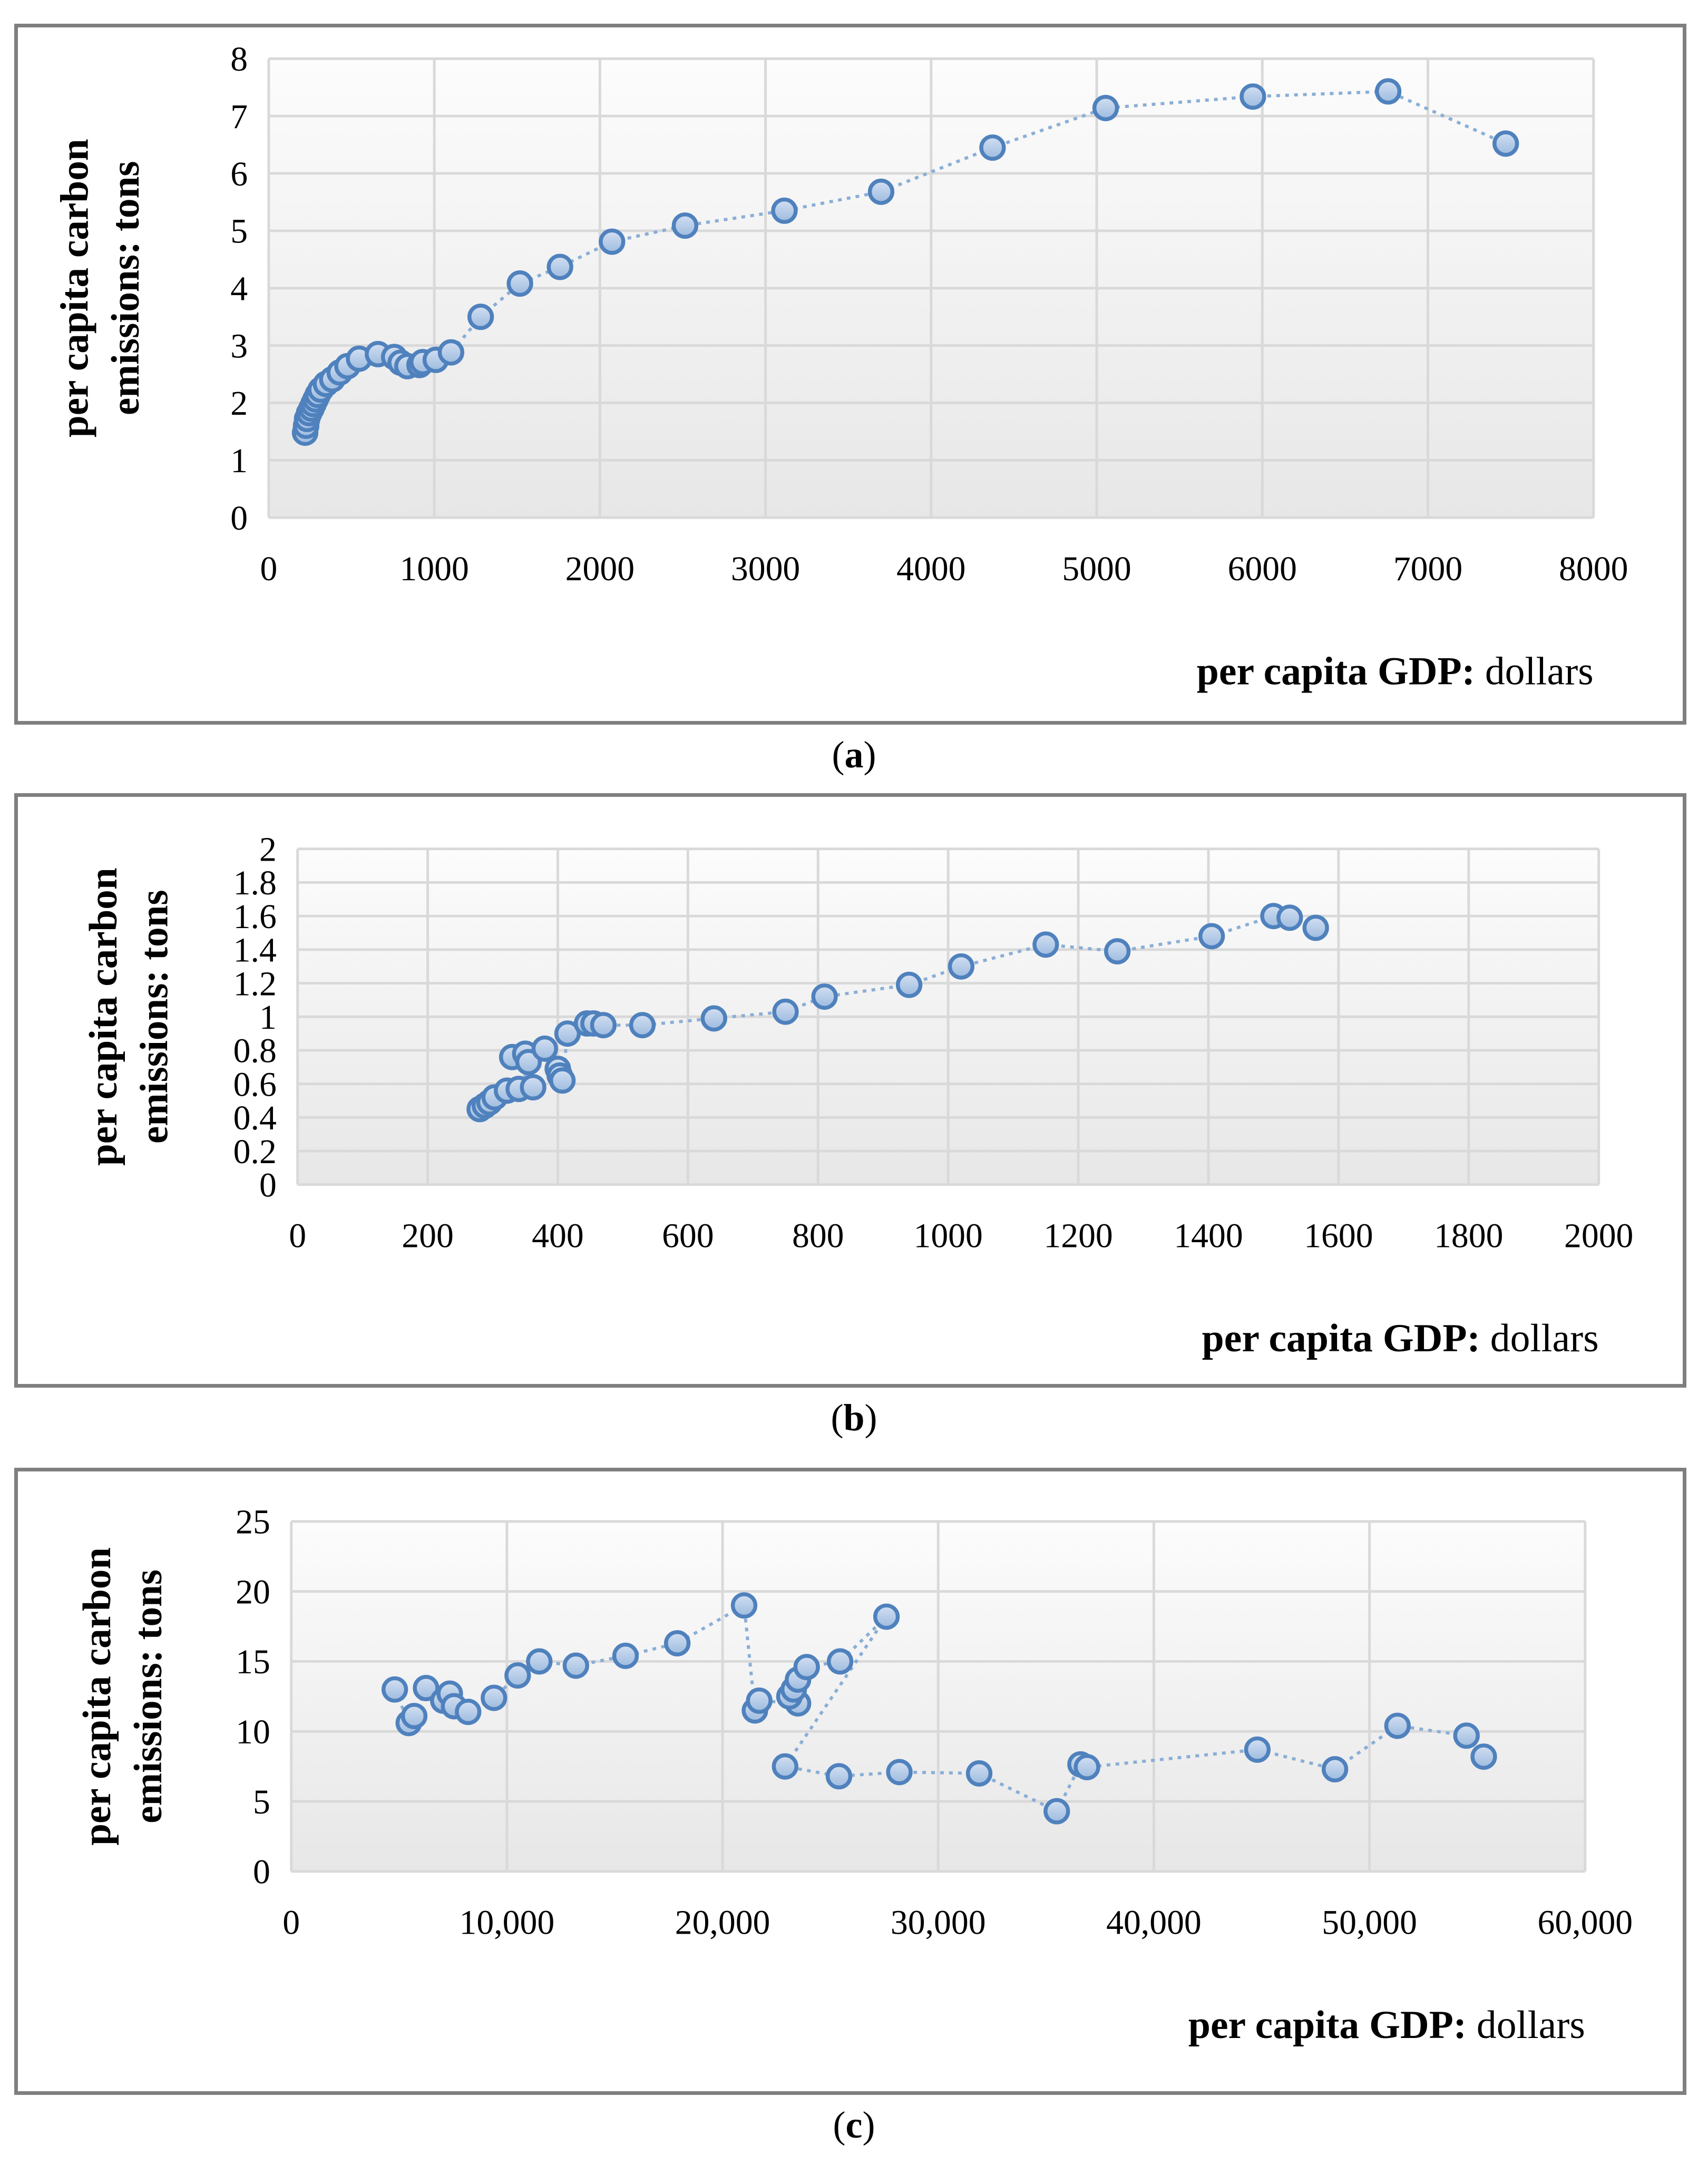 This screenshot has height=2165, width=1708. Describe the element at coordinates (255, 984) in the screenshot. I see `y-tick-label: 1.2` at that location.